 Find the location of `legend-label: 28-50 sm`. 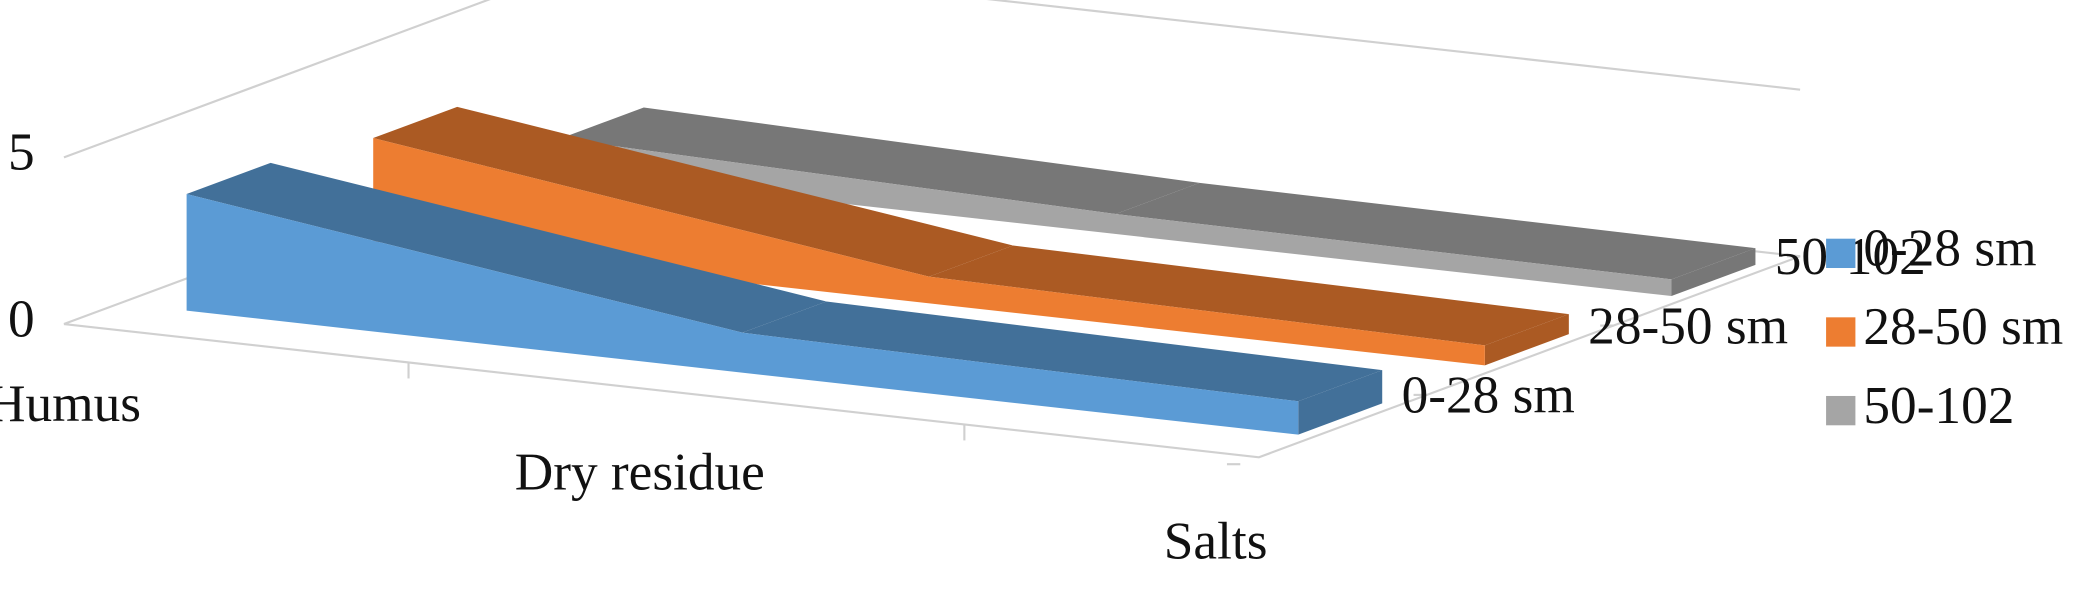

legend-label: 28-50 sm is located at coordinates (1963, 326).